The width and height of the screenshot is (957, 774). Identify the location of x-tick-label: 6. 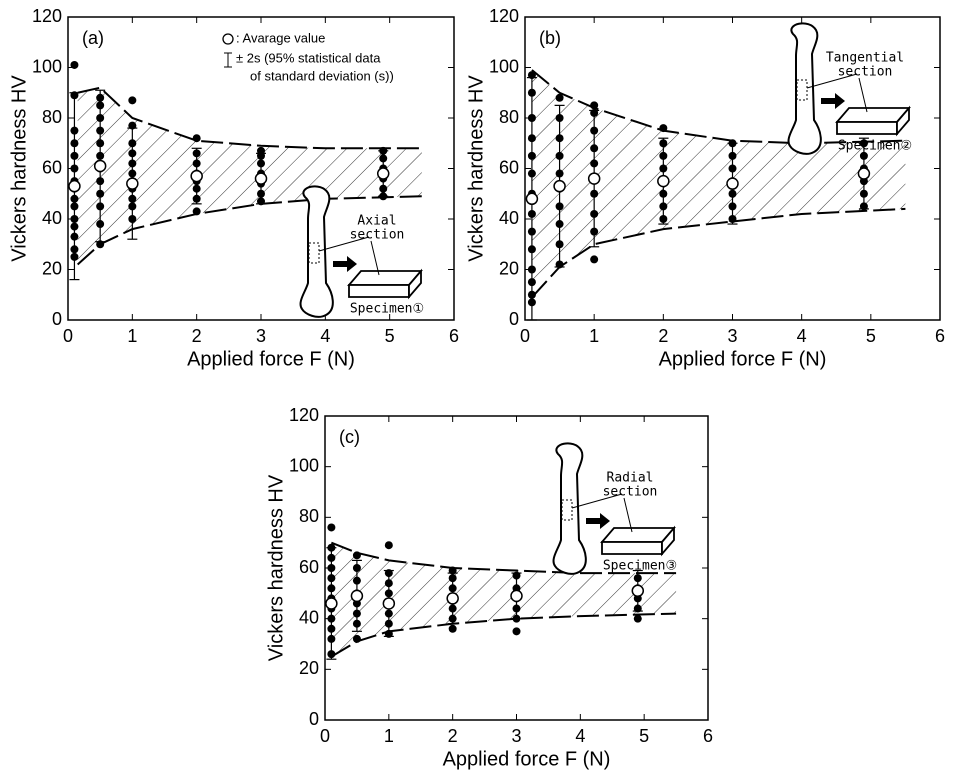
(454, 336).